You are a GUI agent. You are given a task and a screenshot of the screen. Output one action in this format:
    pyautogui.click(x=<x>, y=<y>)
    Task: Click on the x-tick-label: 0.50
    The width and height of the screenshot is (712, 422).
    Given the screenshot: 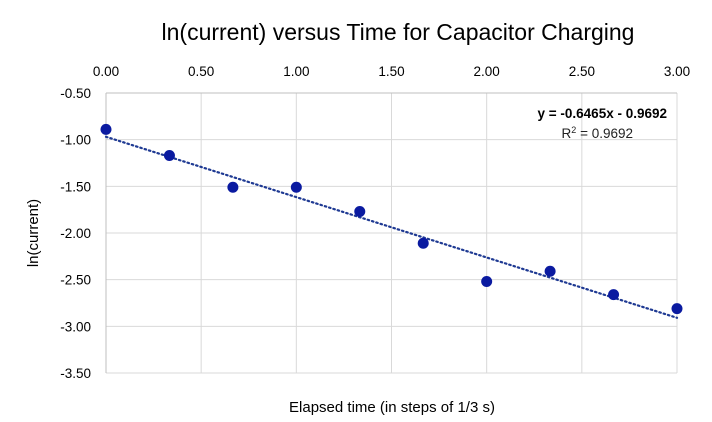 What is the action you would take?
    pyautogui.click(x=201, y=71)
    